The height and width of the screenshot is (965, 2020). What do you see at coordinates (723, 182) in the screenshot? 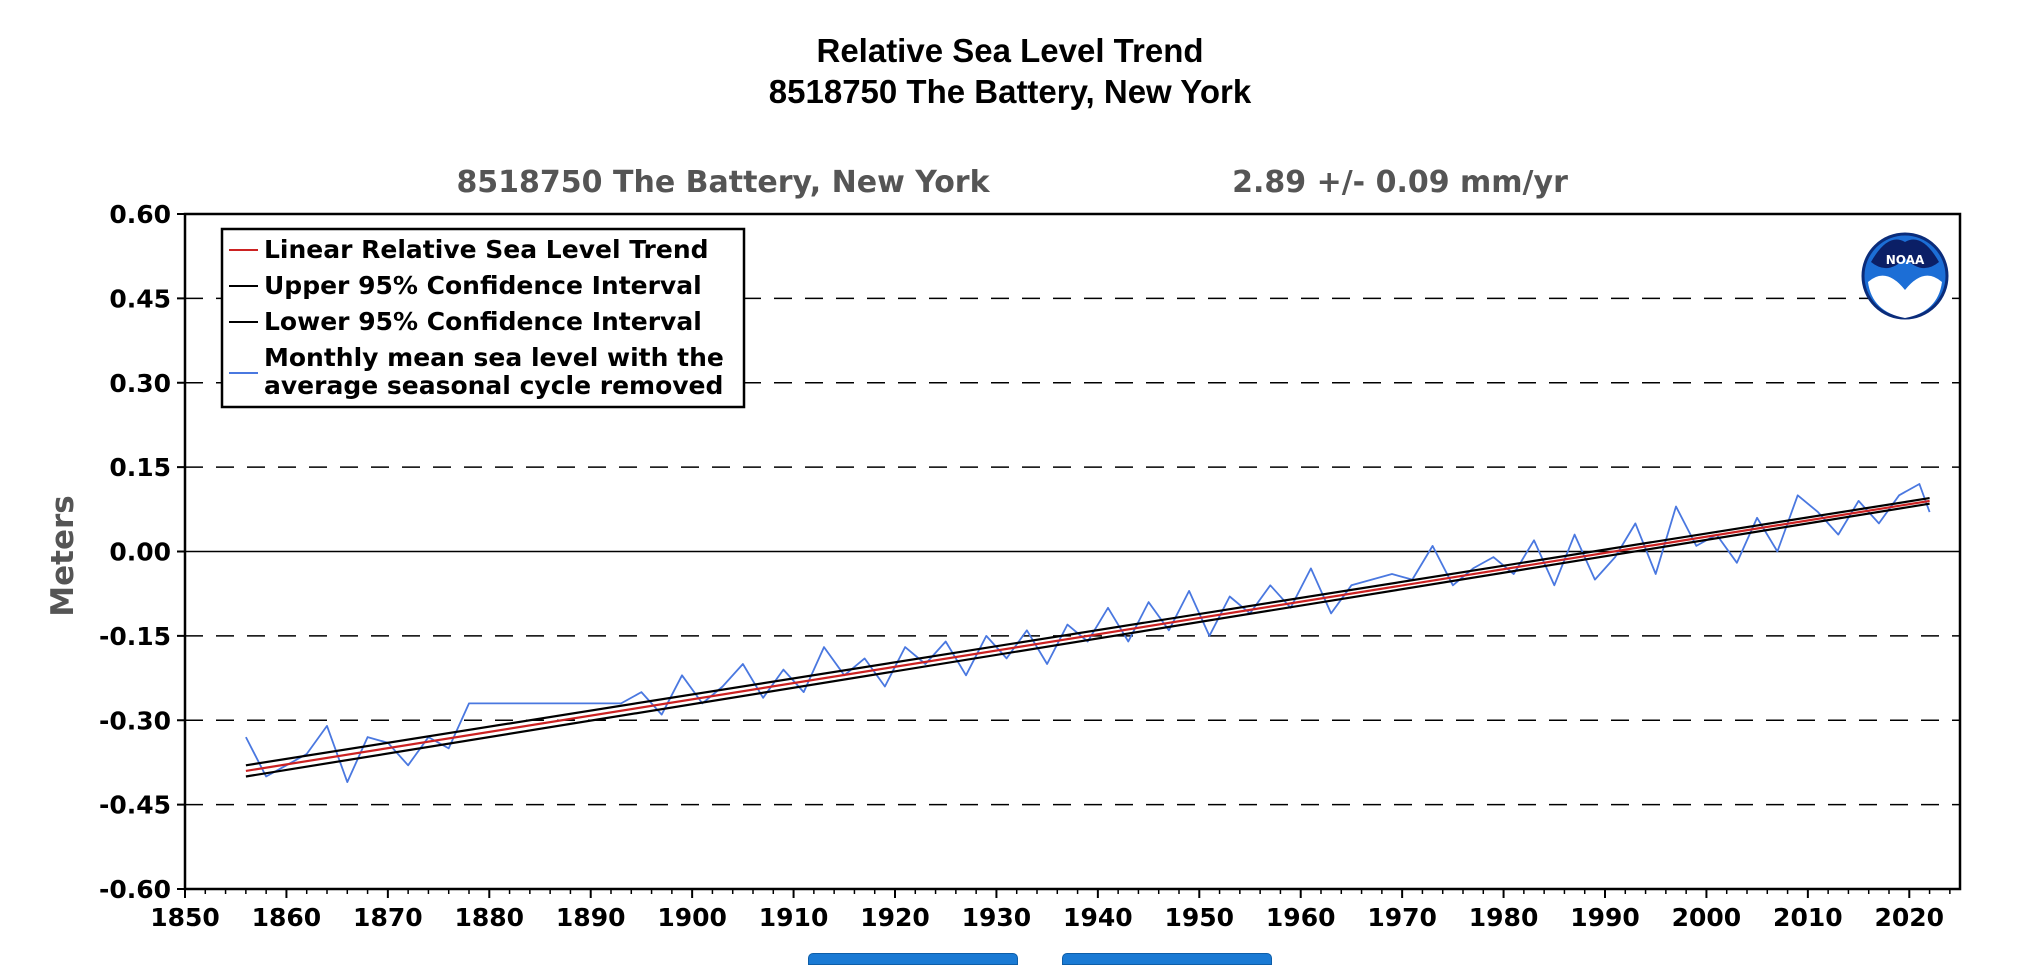
I see `station-label: 8518750 The Battery, New York` at bounding box center [723, 182].